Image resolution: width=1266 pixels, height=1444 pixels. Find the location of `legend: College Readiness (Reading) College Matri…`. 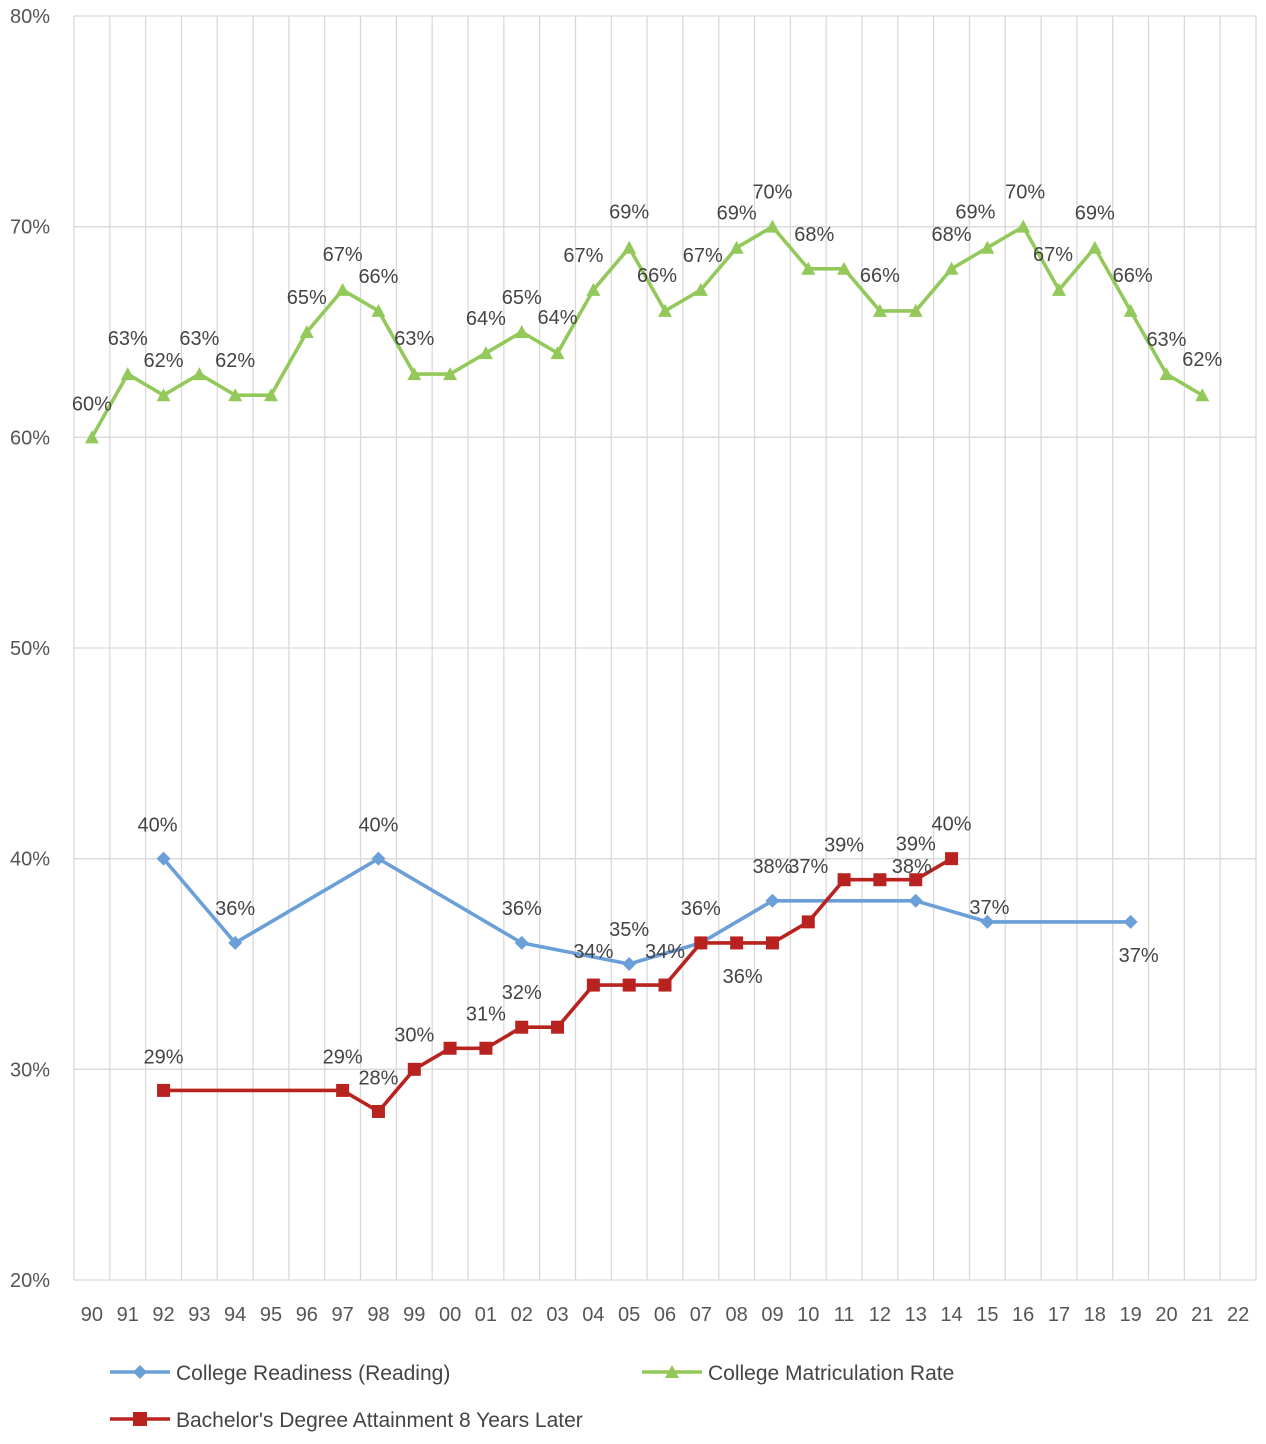

legend: College Readiness (Reading) College Matri… is located at coordinates (532, 1397).